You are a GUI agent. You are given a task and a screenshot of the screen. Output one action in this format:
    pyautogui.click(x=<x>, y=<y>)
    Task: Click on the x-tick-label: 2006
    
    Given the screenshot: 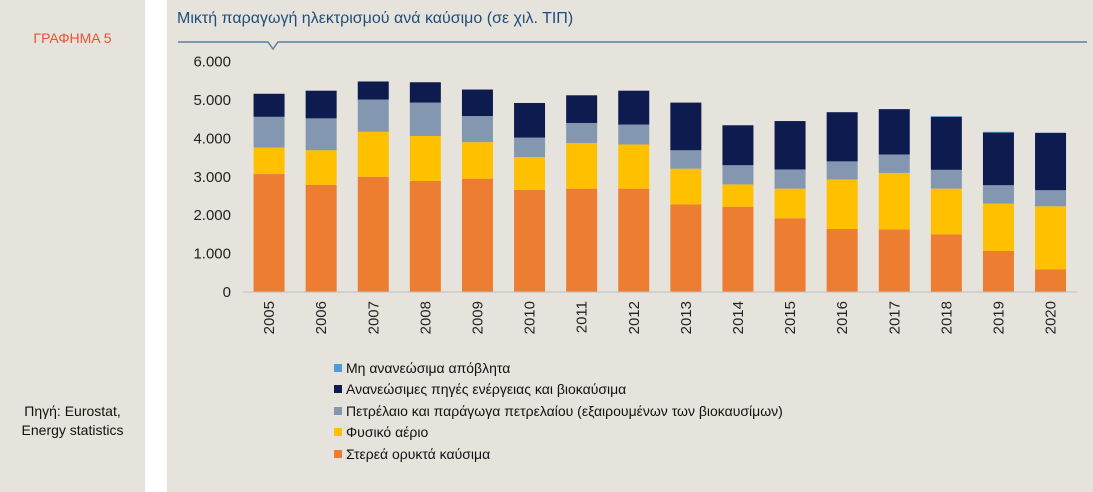 What is the action you would take?
    pyautogui.click(x=321, y=317)
    